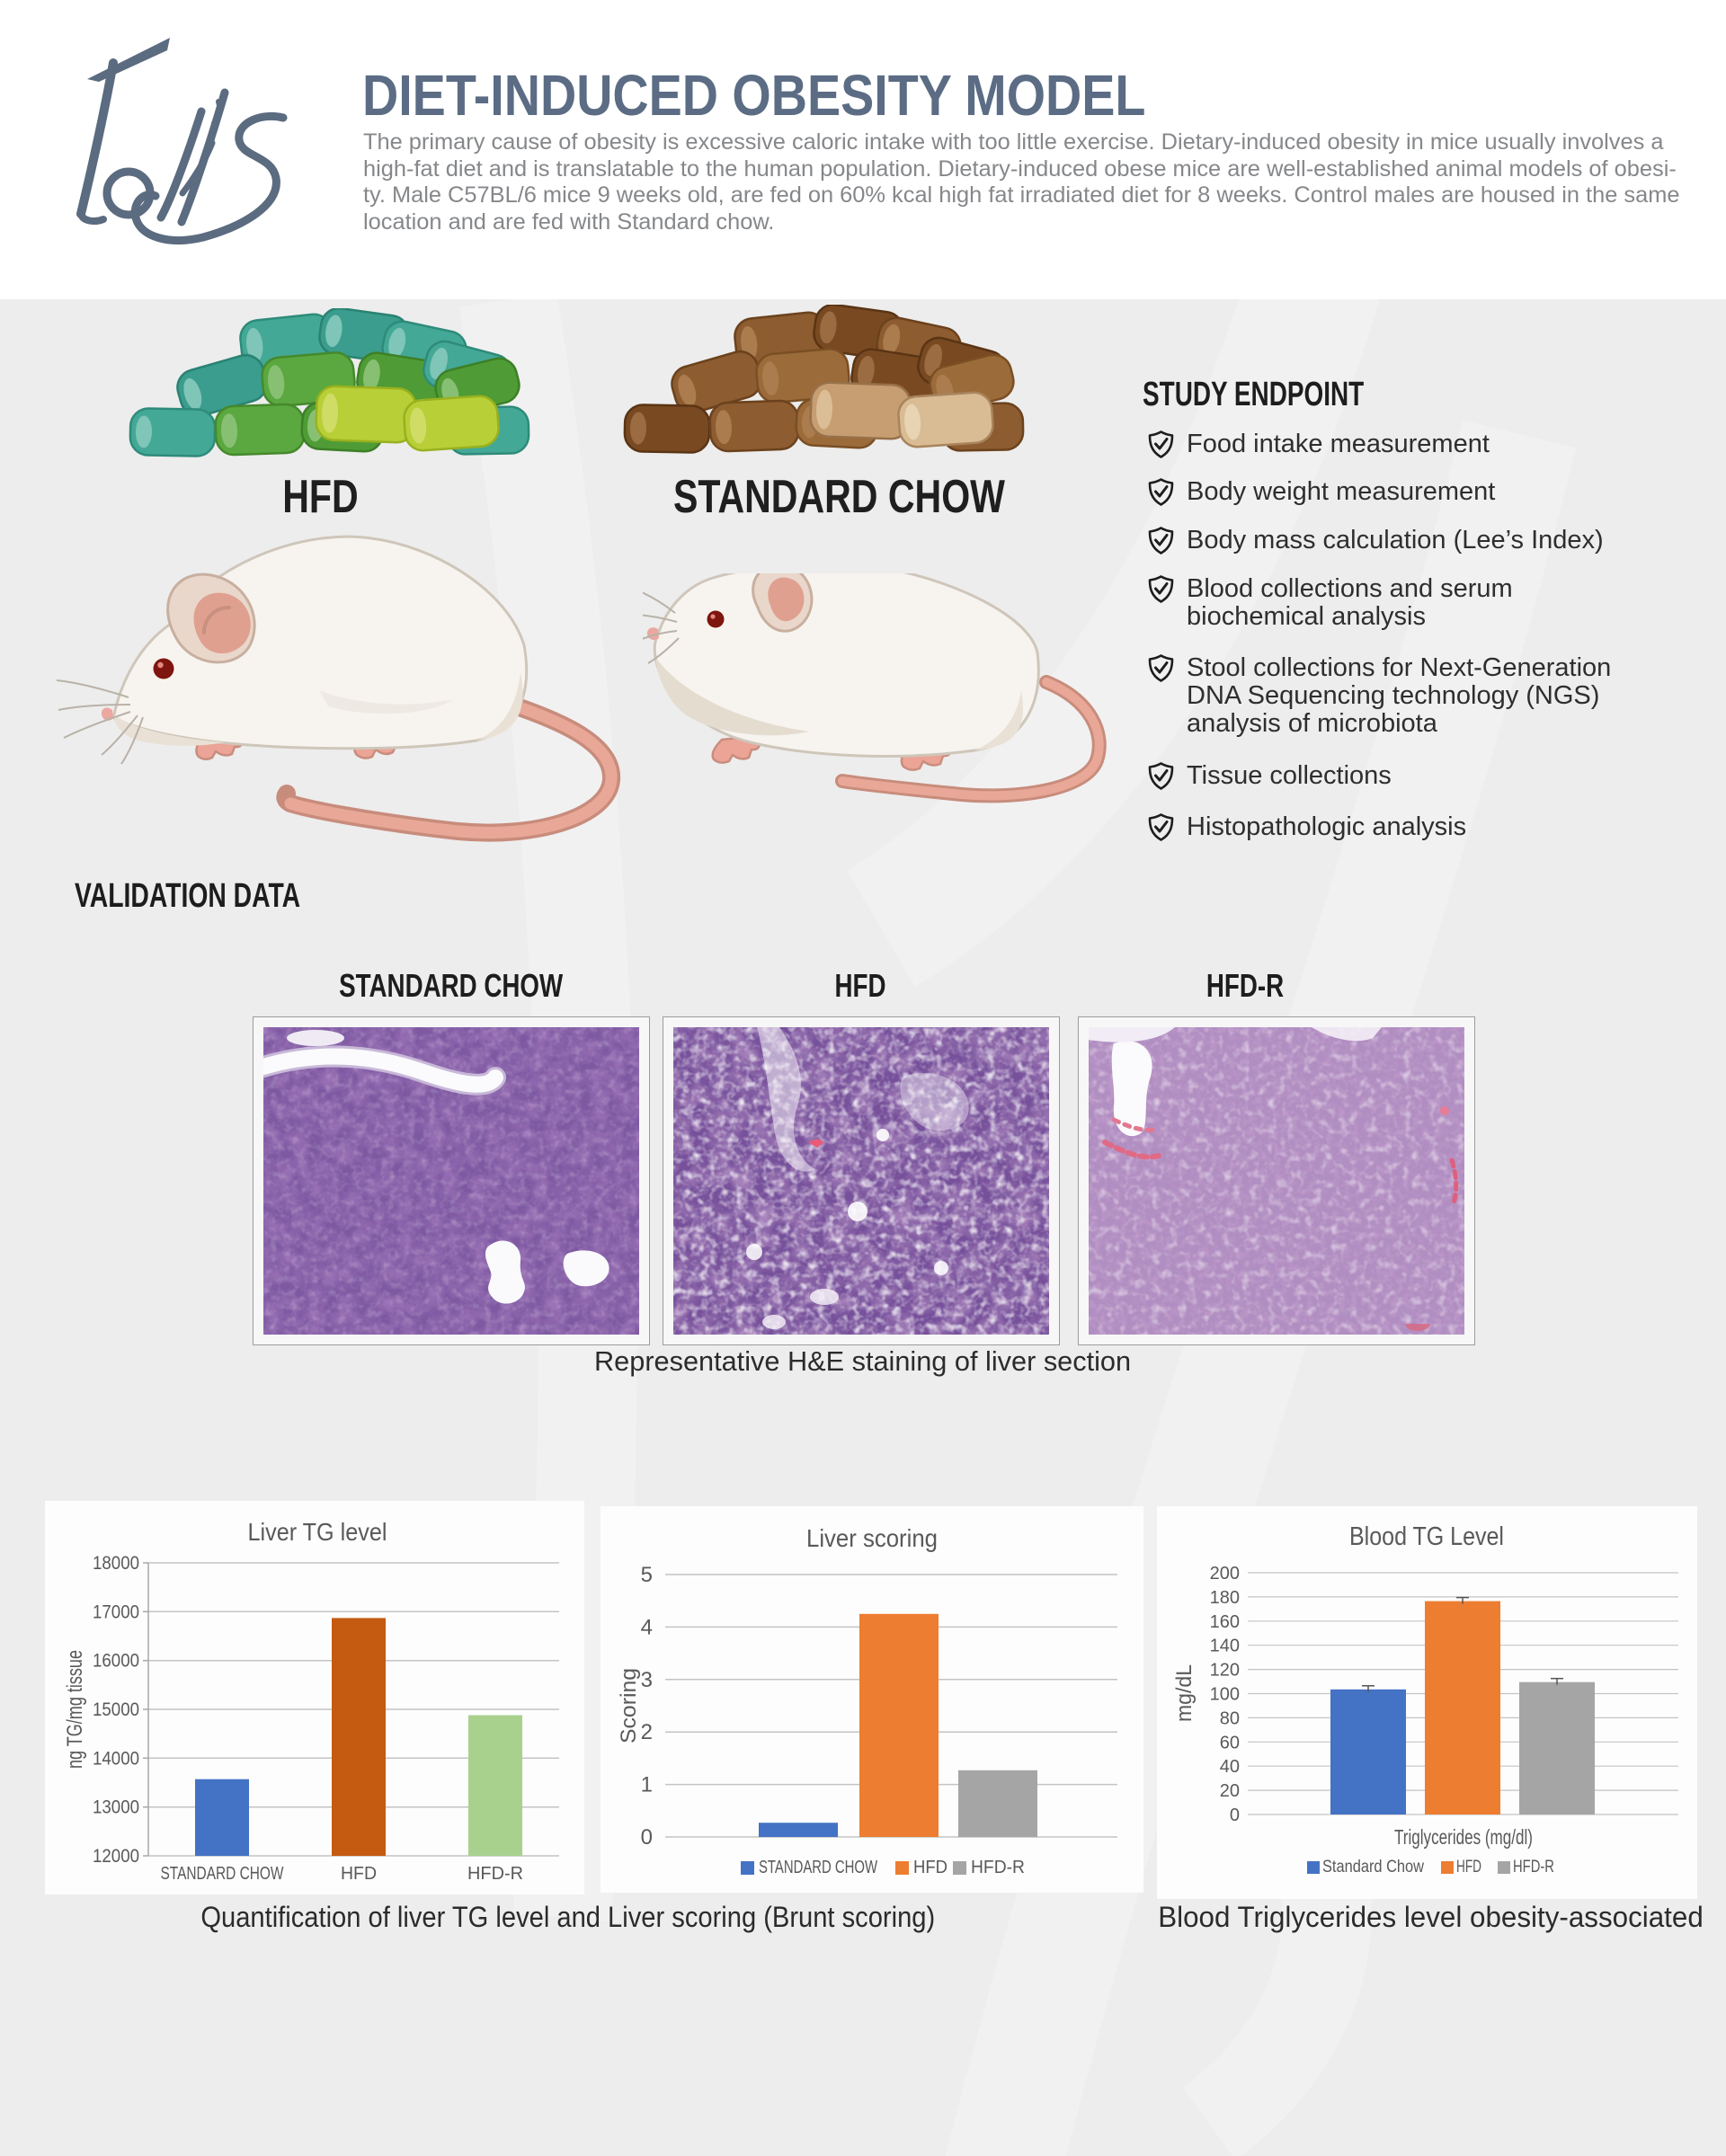  I want to click on svg-text: mg/dL, so click(1184, 1693).